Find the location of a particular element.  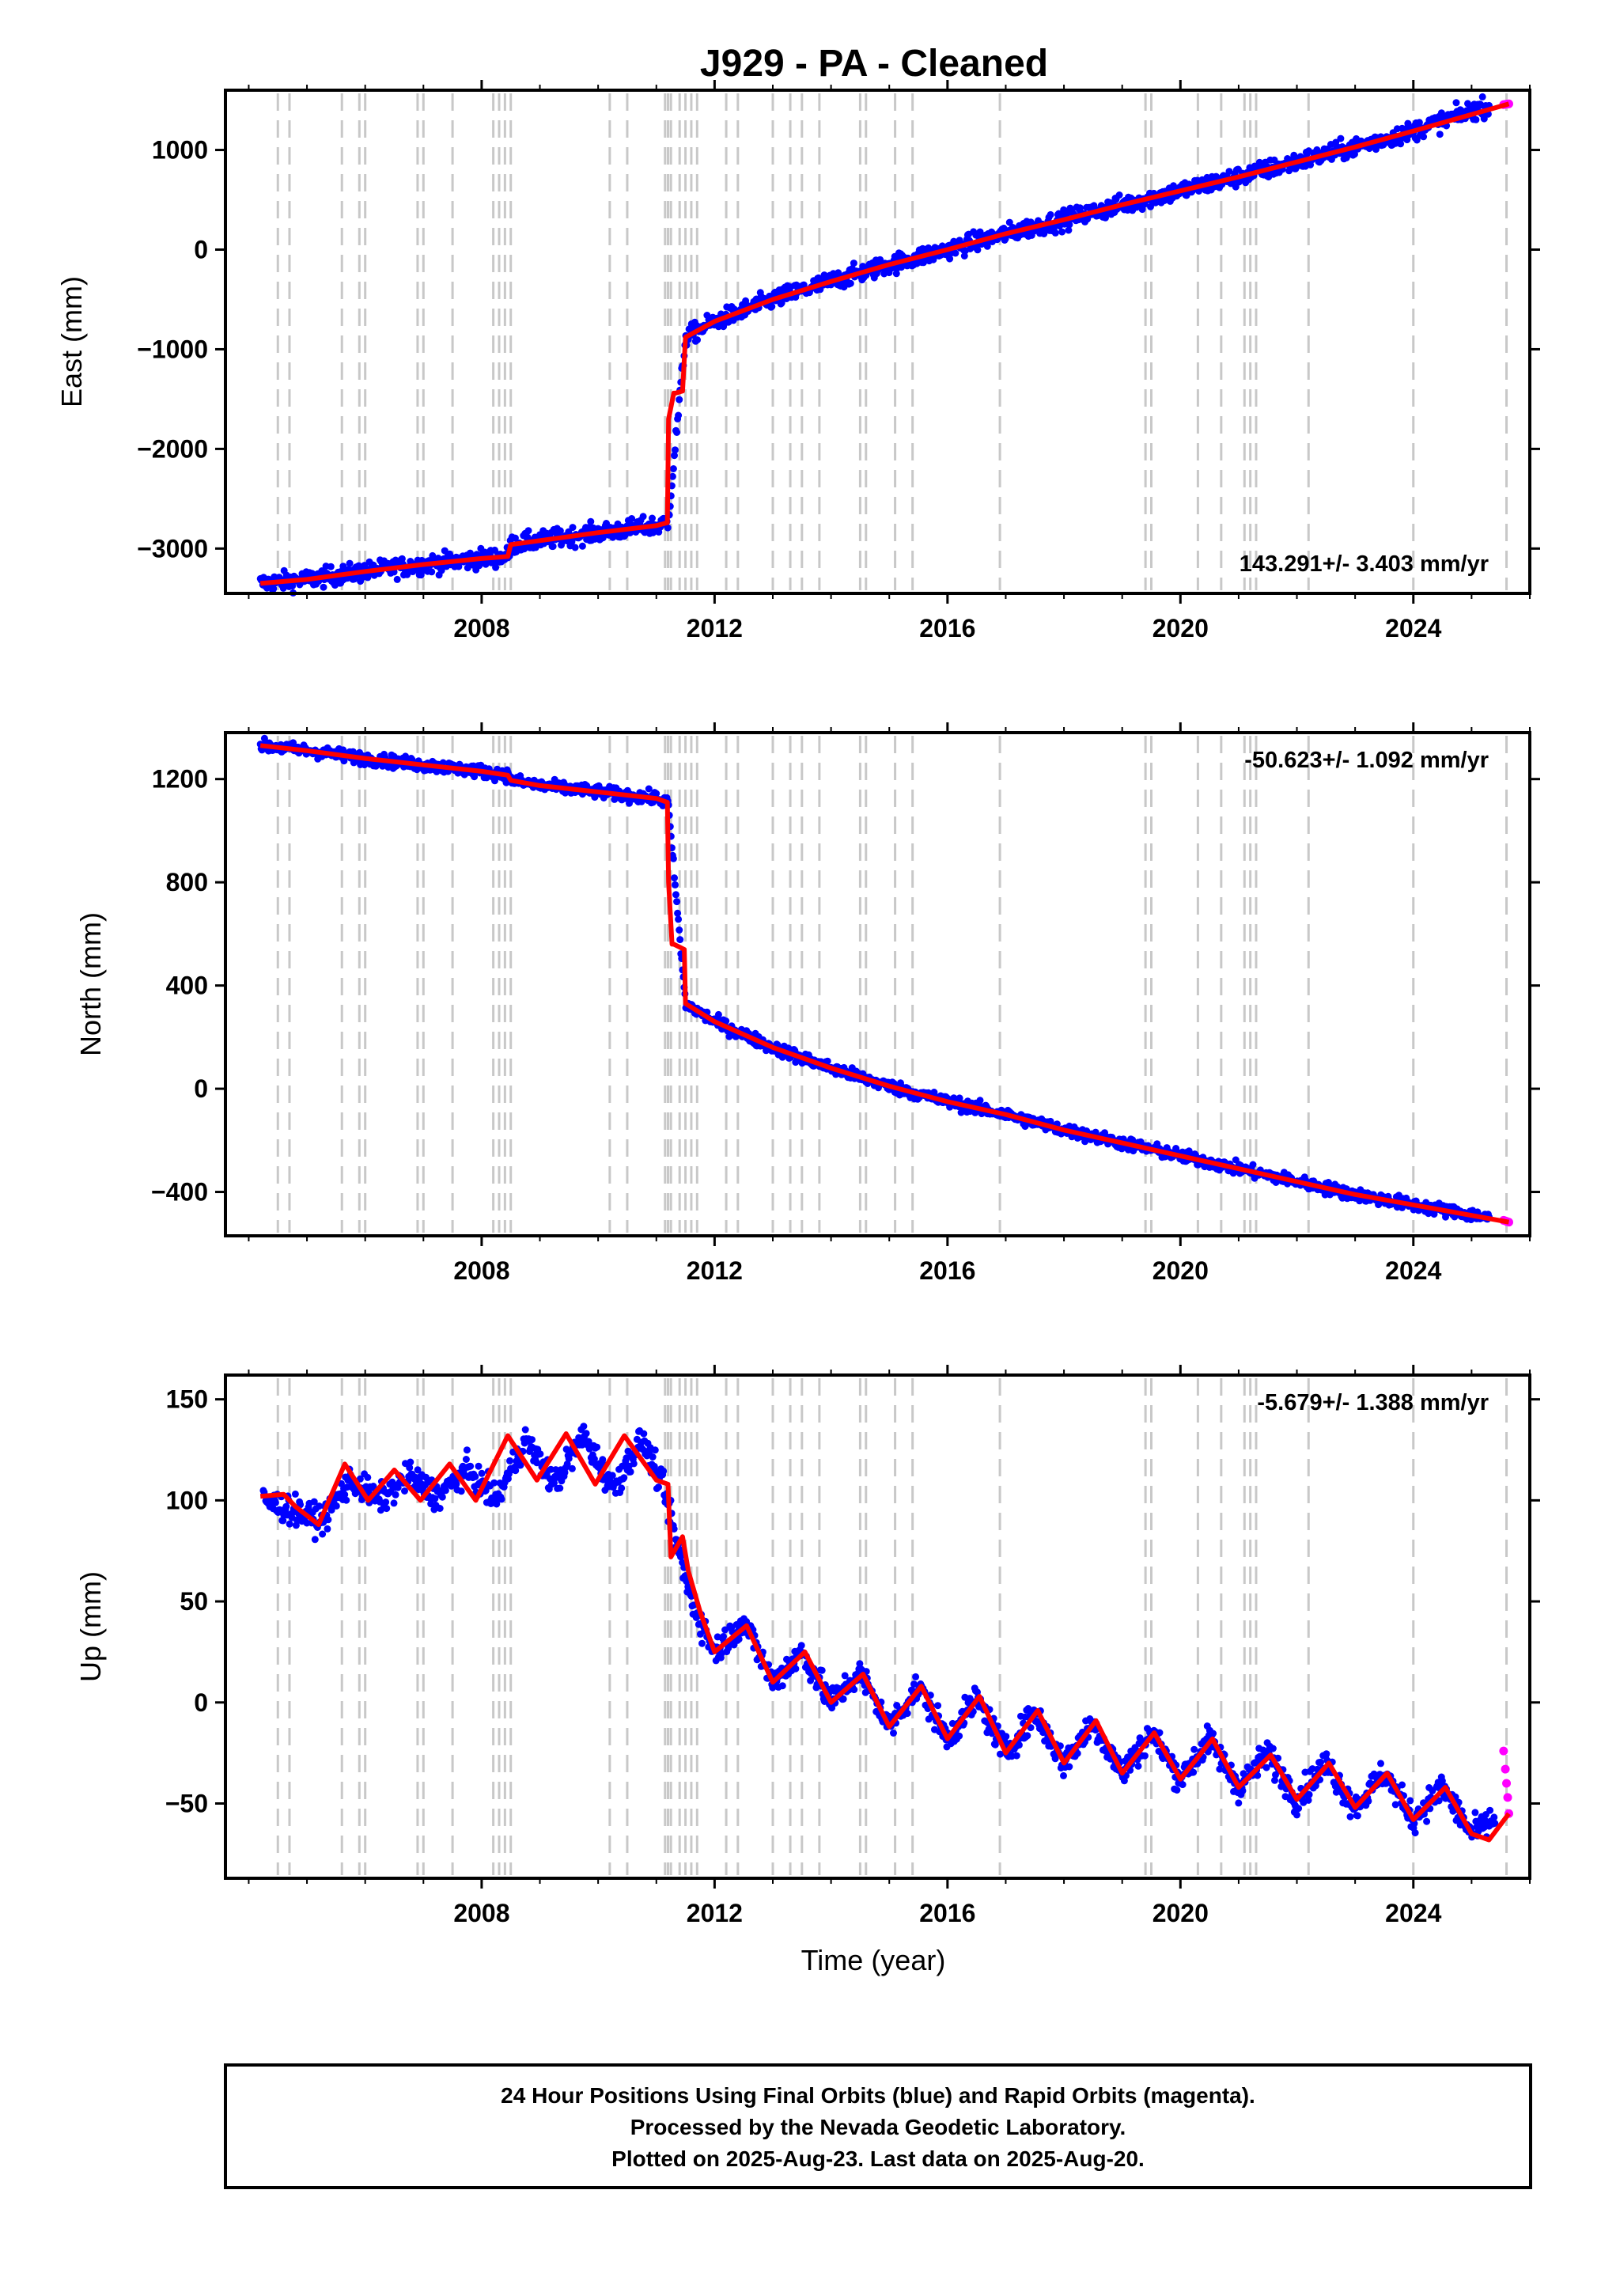

rate-label-north: -50.623+/- 1.092 mm/yr is located at coordinates (1366, 760).